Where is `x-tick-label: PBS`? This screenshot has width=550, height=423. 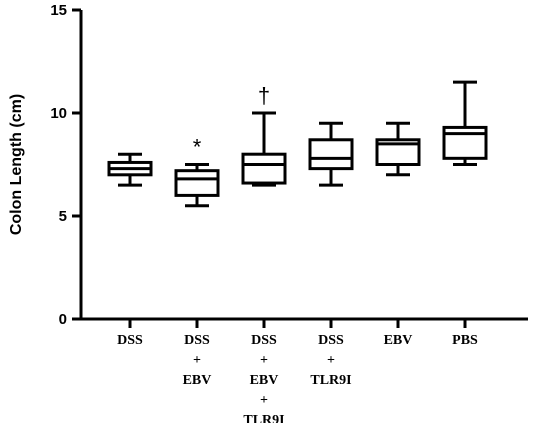
x-tick-label: PBS is located at coordinates (465, 340).